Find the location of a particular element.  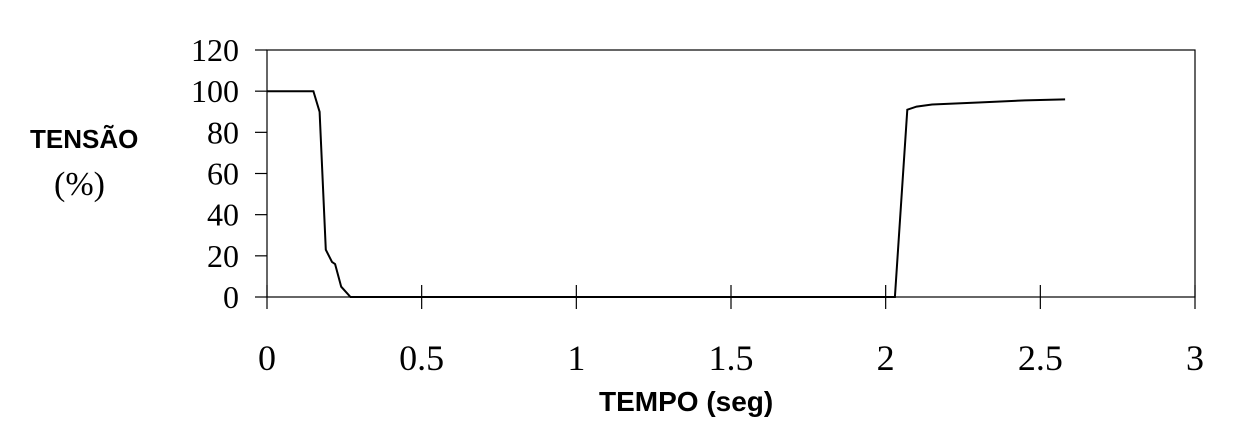

y-axis-unit-label: (%) is located at coordinates (79, 184).